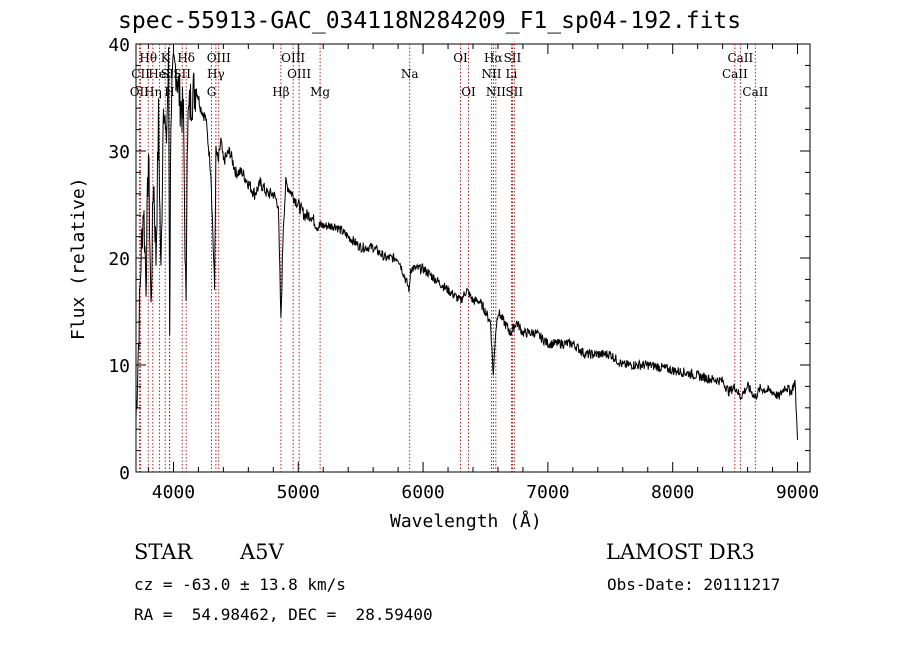 This screenshot has height=649, width=900. What do you see at coordinates (212, 92) in the screenshot?
I see `line-label: G` at bounding box center [212, 92].